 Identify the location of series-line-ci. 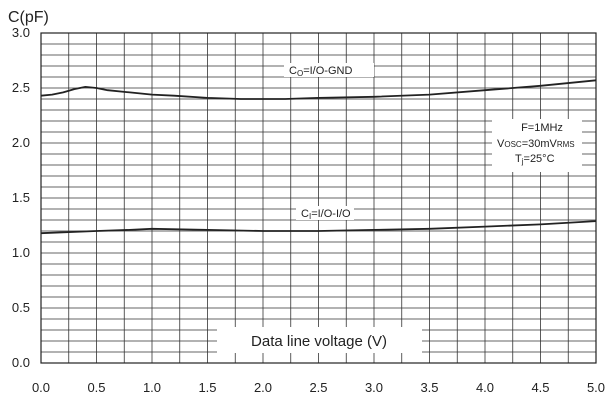
(318, 227).